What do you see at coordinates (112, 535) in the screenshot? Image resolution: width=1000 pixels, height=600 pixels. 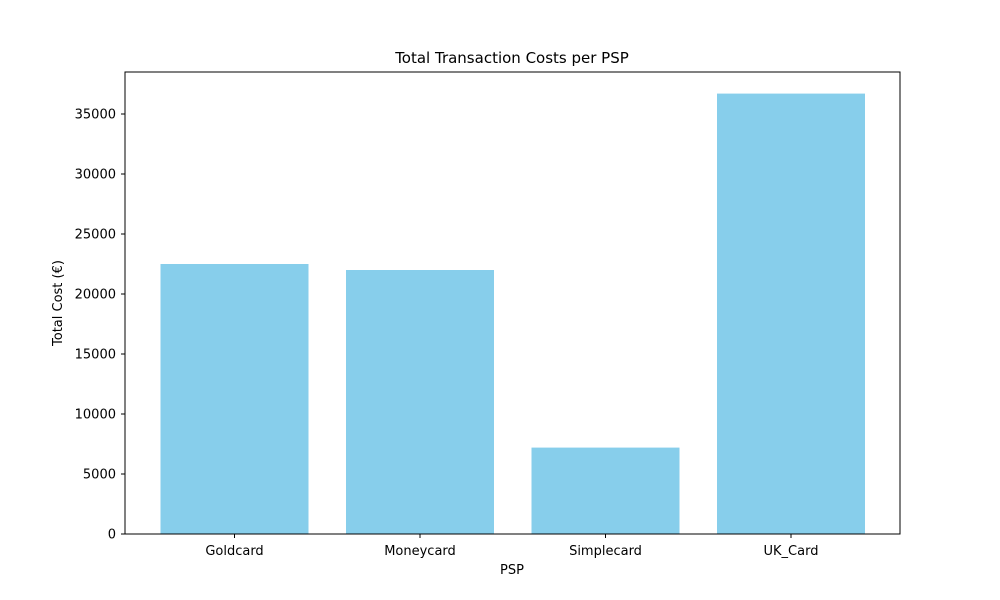 I see `y-tick-label: 0` at bounding box center [112, 535].